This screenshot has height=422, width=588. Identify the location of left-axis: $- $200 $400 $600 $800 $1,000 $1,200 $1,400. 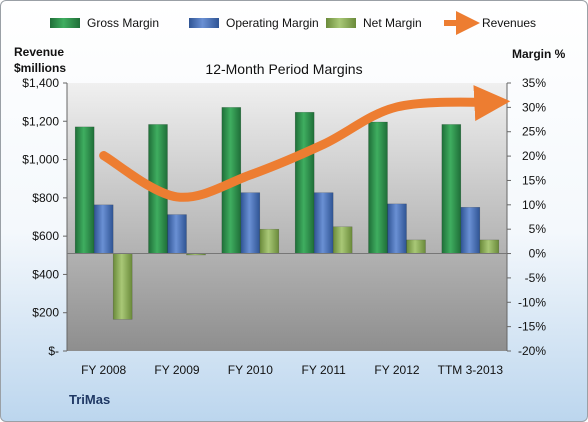
(45, 217).